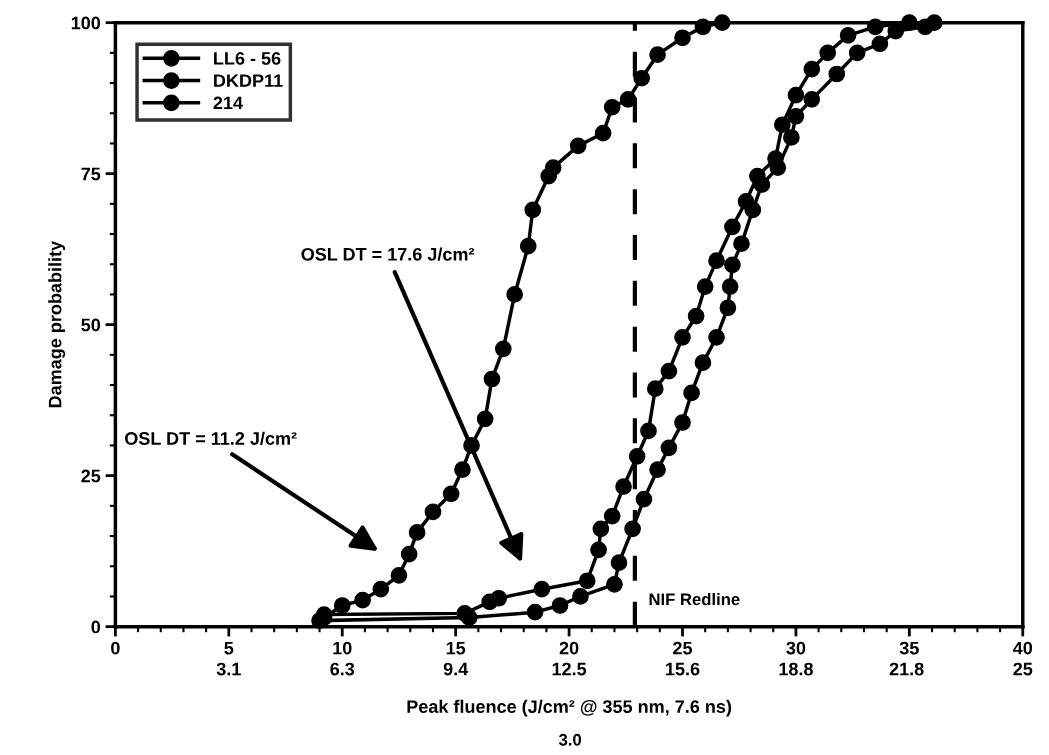  What do you see at coordinates (96, 627) in the screenshot?
I see `y-tick-label: 0` at bounding box center [96, 627].